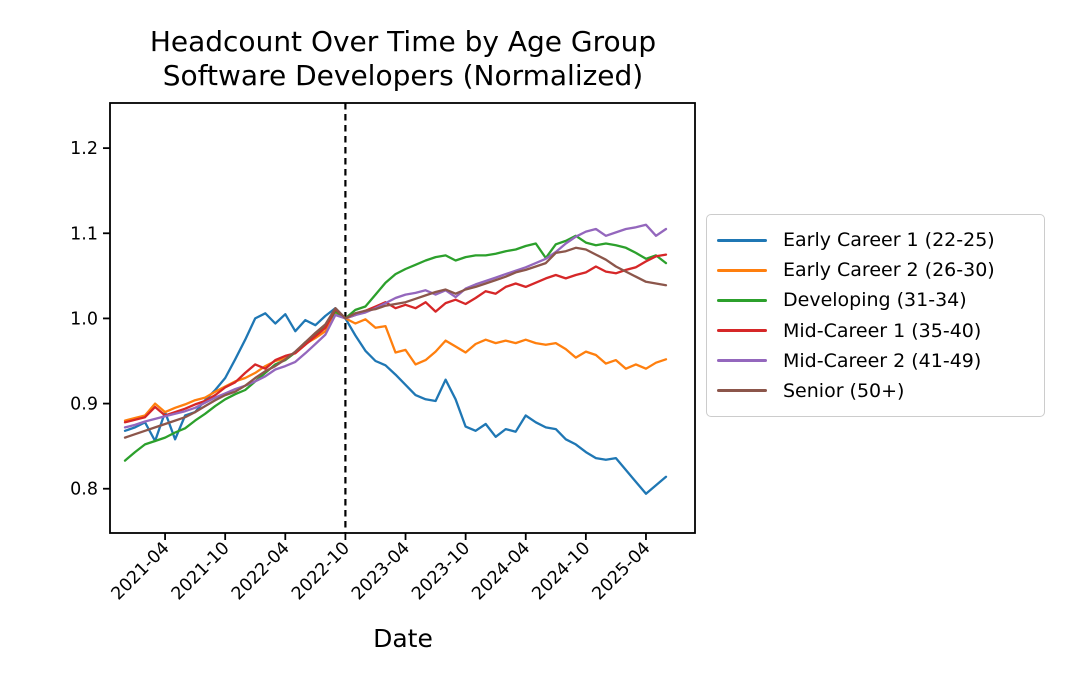  I want to click on y-tick-label: 1.0, so click(84, 319).